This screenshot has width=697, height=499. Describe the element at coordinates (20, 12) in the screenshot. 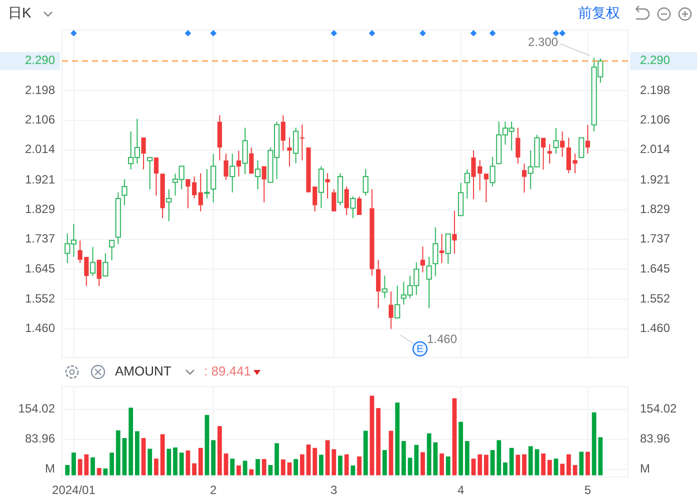

I see `chart-title: 日K` at that location.